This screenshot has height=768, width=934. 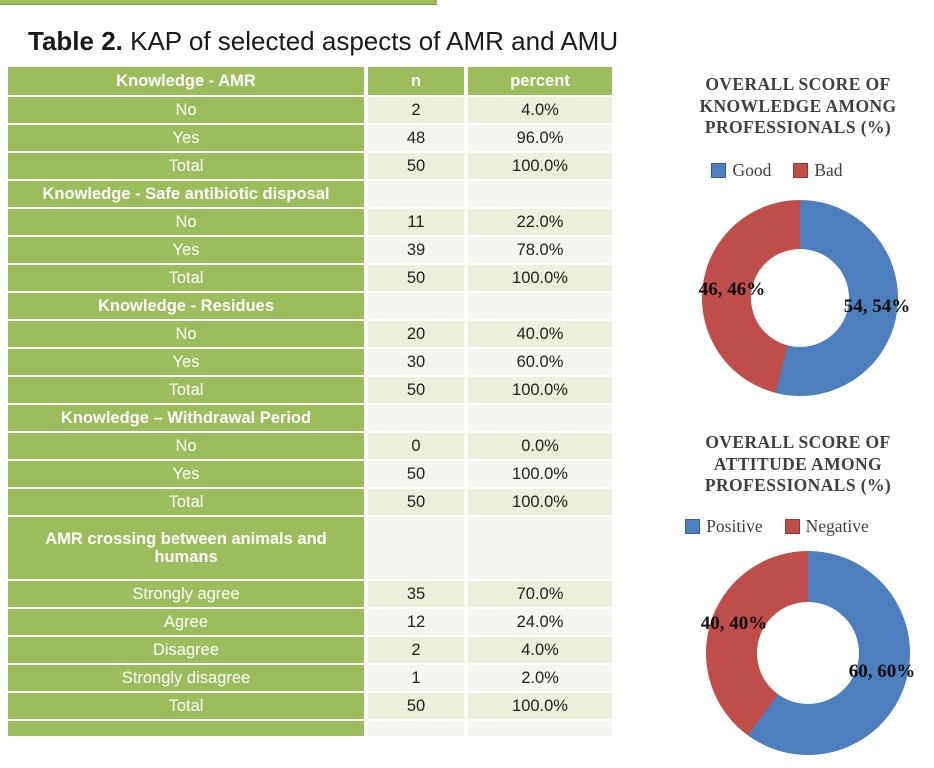 What do you see at coordinates (539, 622) in the screenshot?
I see `row-percent-cell: 24.0%` at bounding box center [539, 622].